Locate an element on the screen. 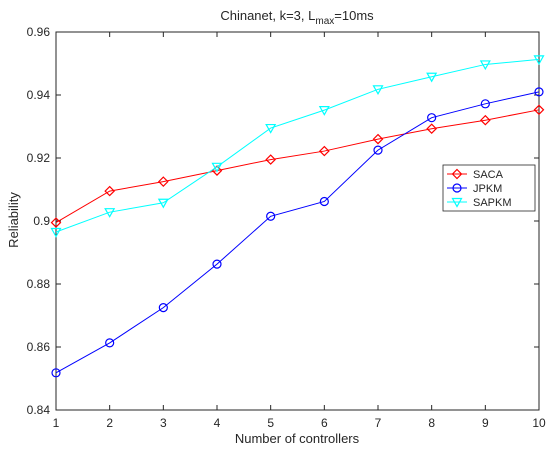 Image resolution: width=550 pixels, height=454 pixels. x-axis-label: Number of controllers is located at coordinates (297, 438).